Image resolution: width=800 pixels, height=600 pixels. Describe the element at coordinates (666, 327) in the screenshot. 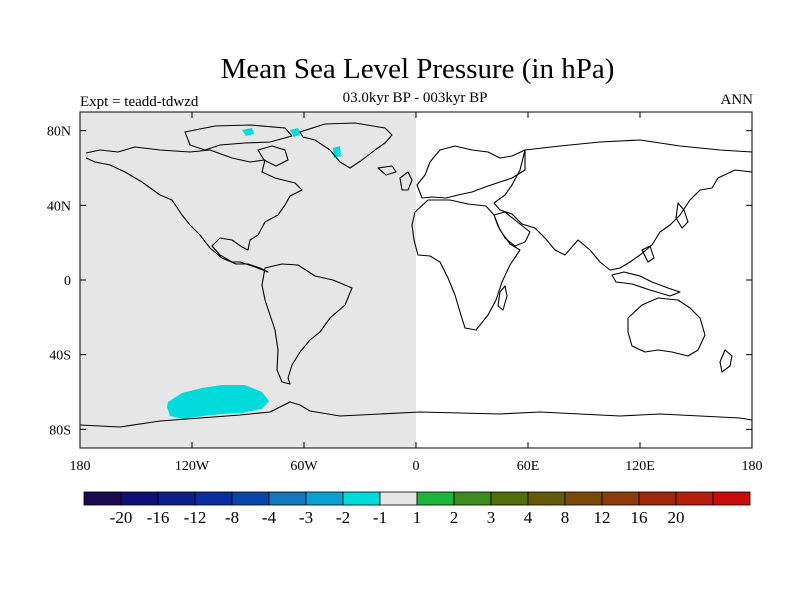

I see `coastline-australia` at that location.